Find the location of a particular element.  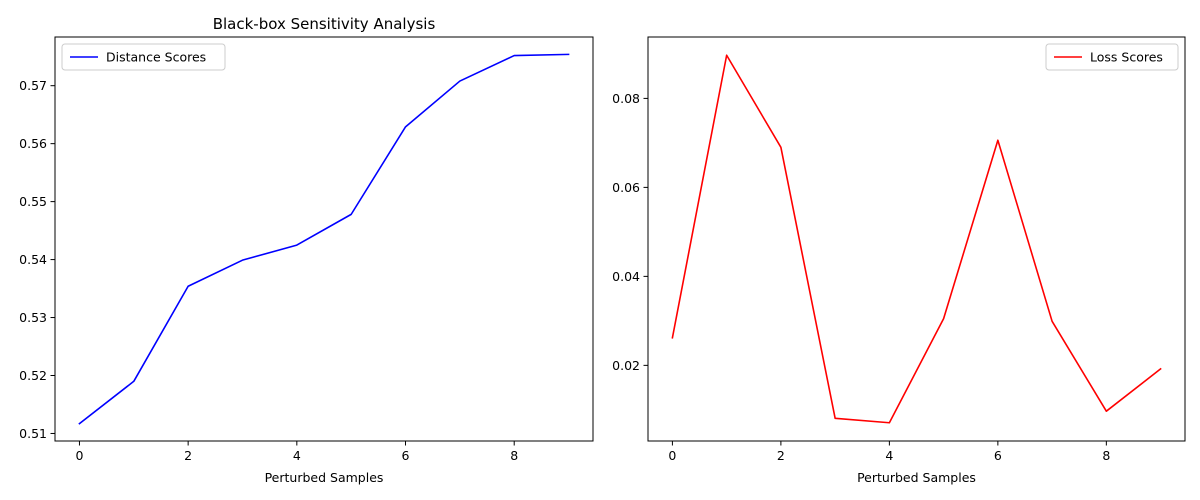

legend-label: Loss Scores is located at coordinates (1126, 57).